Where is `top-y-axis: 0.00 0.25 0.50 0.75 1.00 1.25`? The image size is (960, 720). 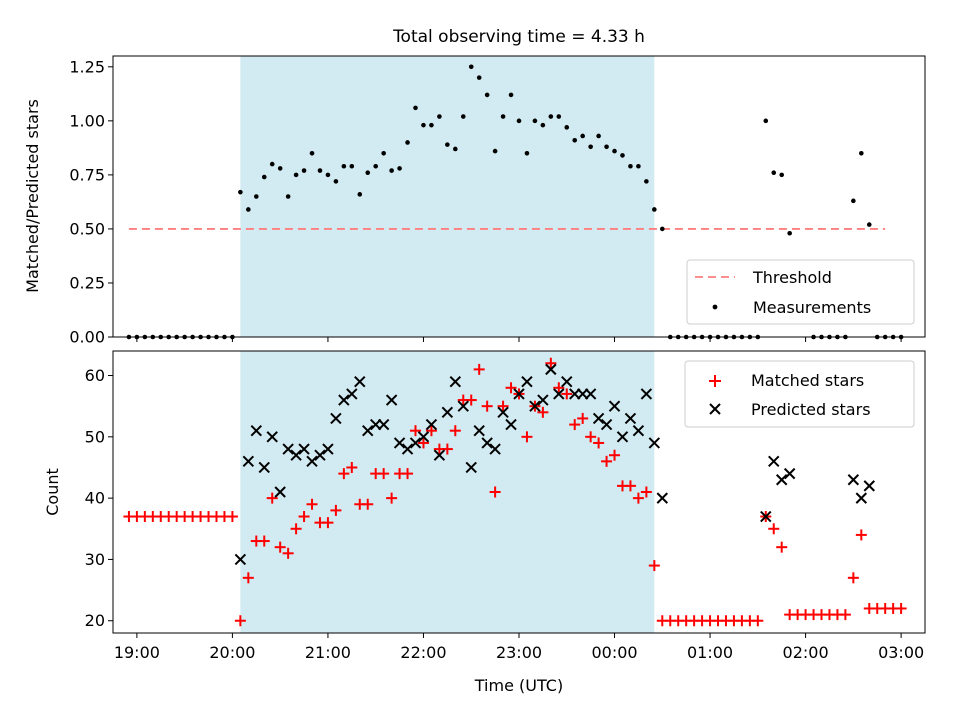
top-y-axis: 0.00 0.25 0.50 0.75 1.00 1.25 is located at coordinates (91, 202).